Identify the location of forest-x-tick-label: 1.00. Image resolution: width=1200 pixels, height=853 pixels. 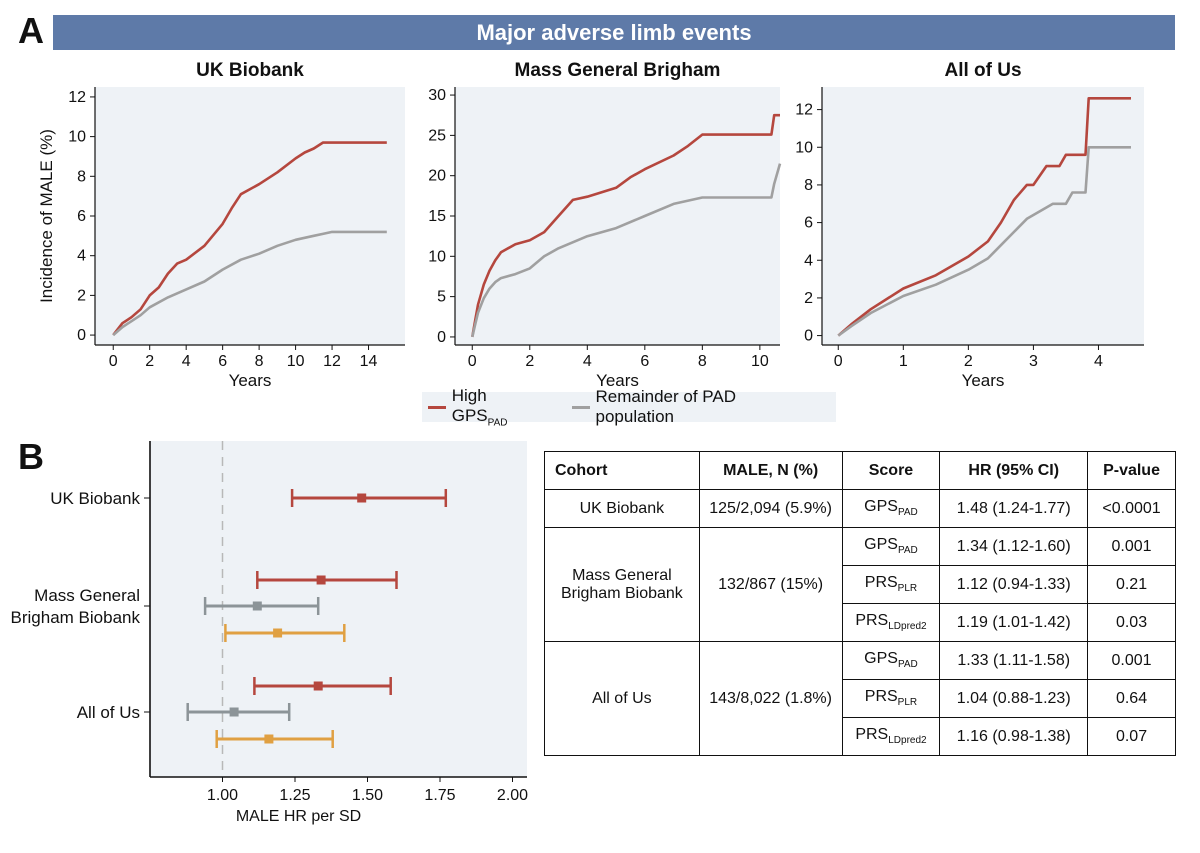
(222, 795).